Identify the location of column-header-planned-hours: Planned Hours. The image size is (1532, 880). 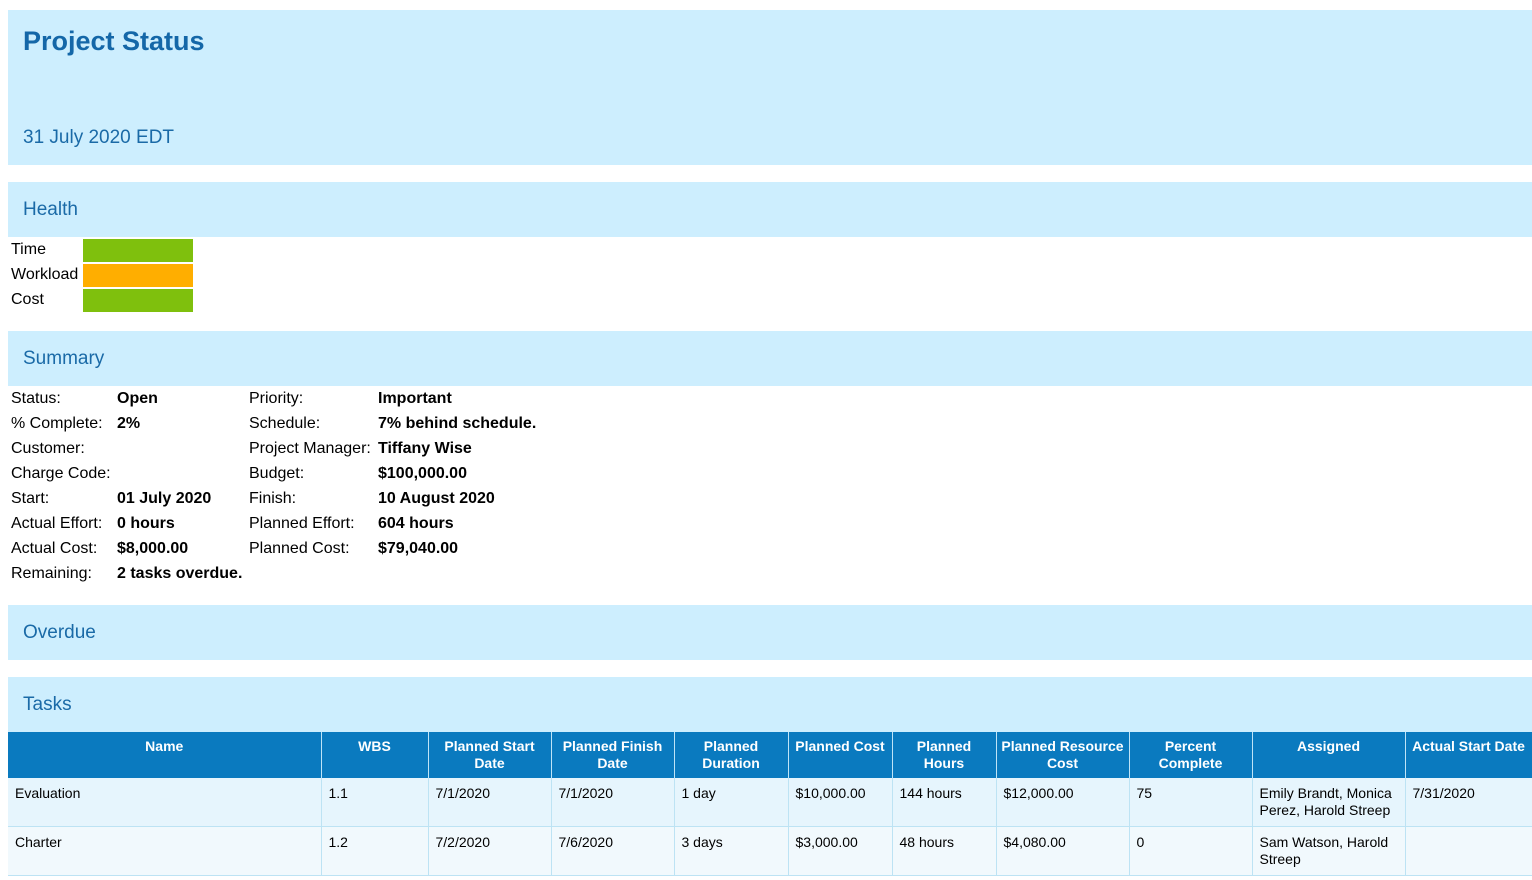
(944, 755).